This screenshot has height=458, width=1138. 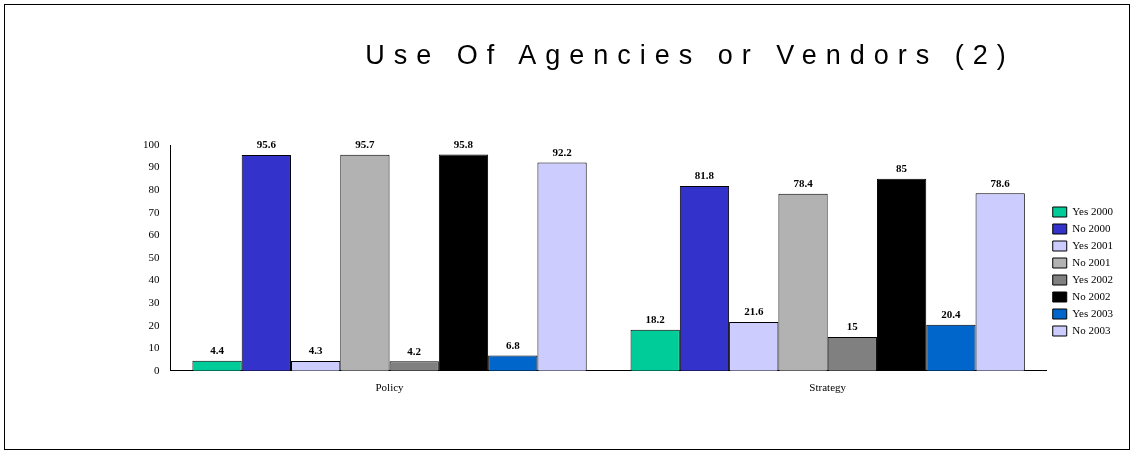 What do you see at coordinates (154, 324) in the screenshot?
I see `y-tick-label: 20` at bounding box center [154, 324].